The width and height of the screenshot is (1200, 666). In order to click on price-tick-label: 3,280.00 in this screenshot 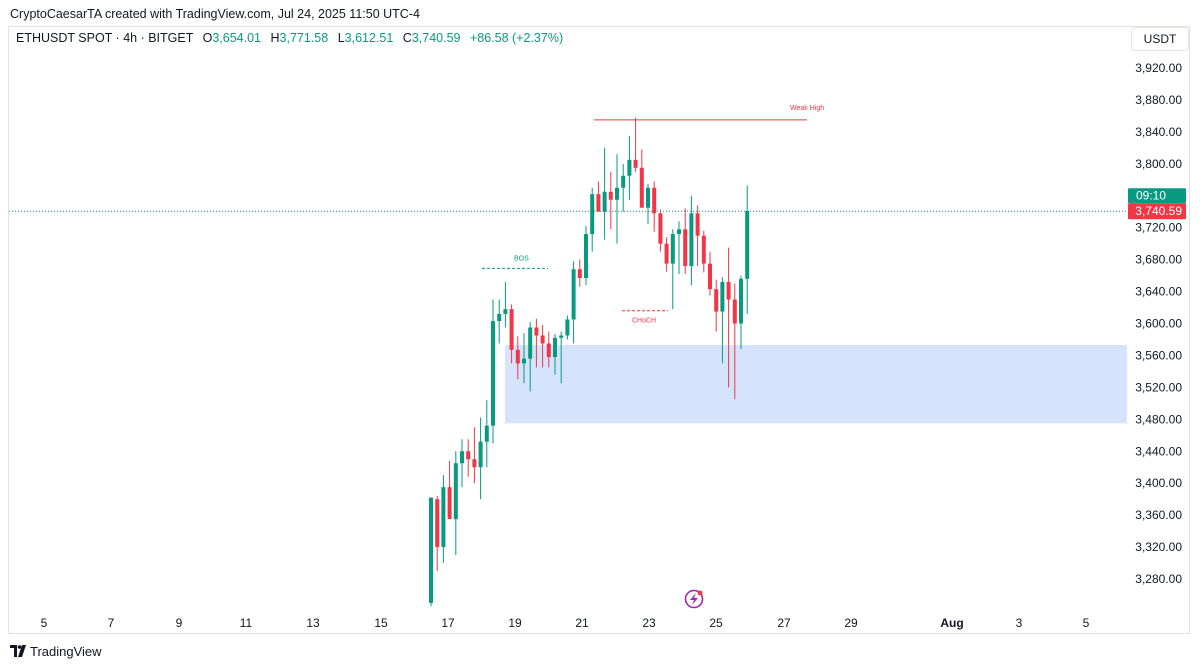, I will do `click(1158, 579)`.